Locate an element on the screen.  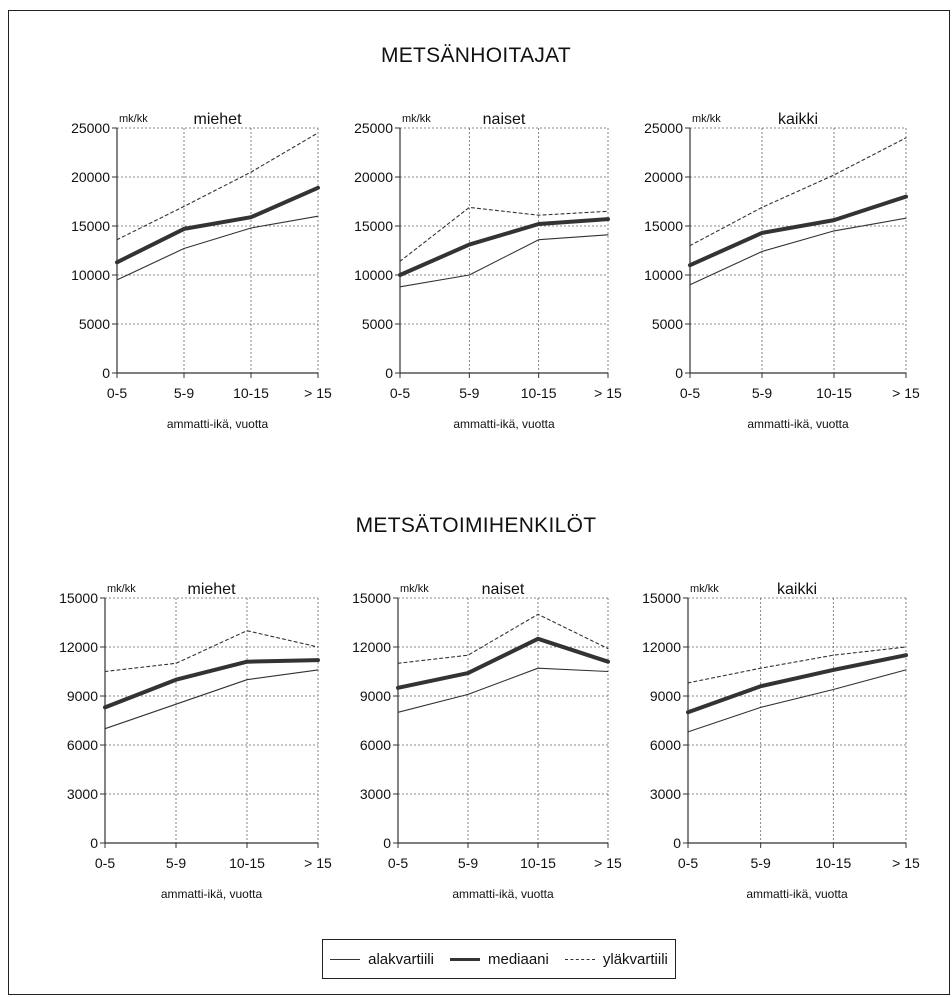
chart-4-series-lower is located at coordinates (211, 699).